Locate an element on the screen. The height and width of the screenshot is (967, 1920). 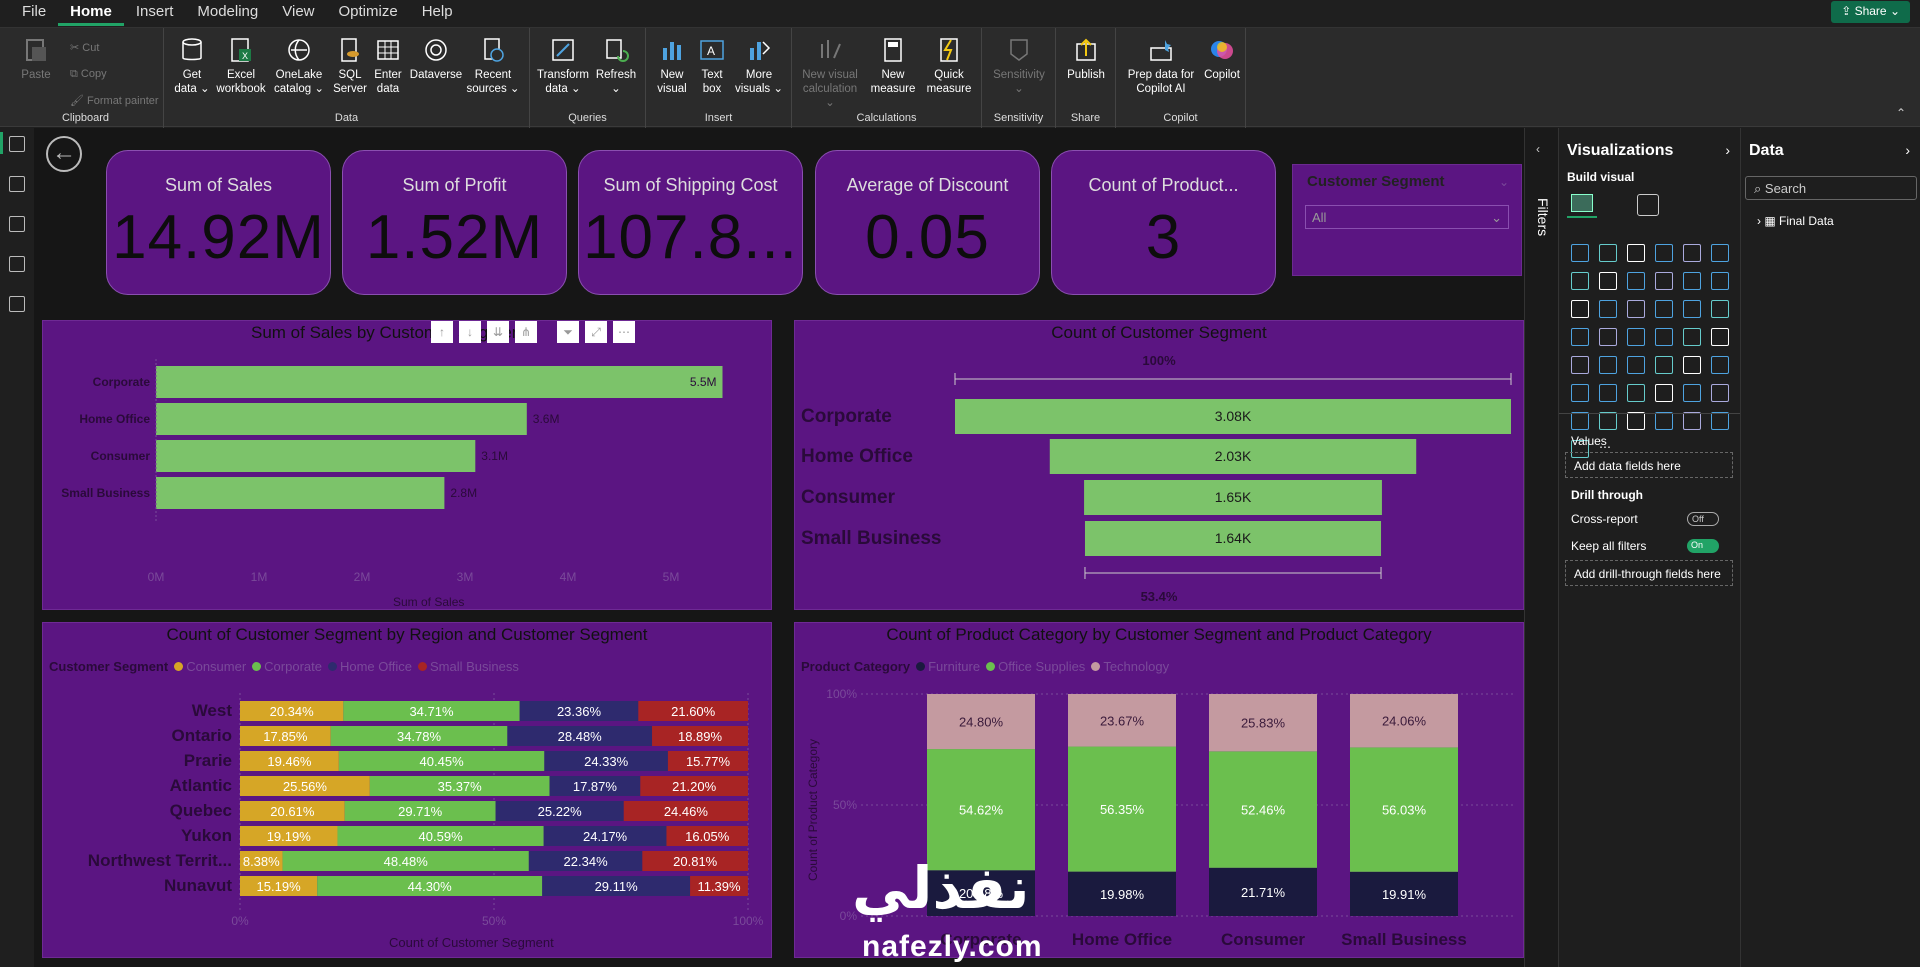
sensitivity-button: Sensitivity ⌄ is located at coordinates (1019, 66).